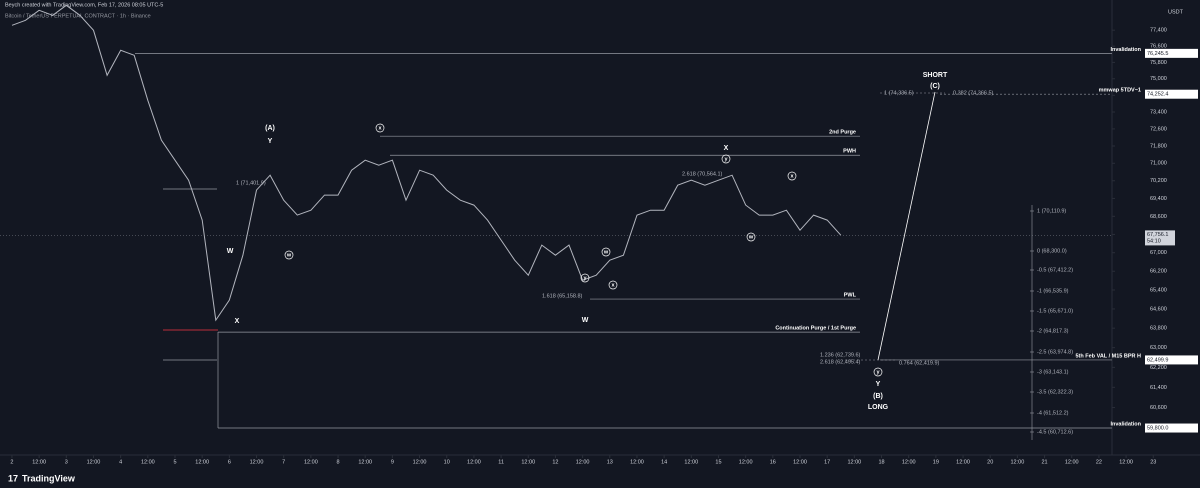 This screenshot has width=1200, height=488. Describe the element at coordinates (1053, 372) in the screenshot. I see `fib-label: -3 (63,143.1)` at that location.